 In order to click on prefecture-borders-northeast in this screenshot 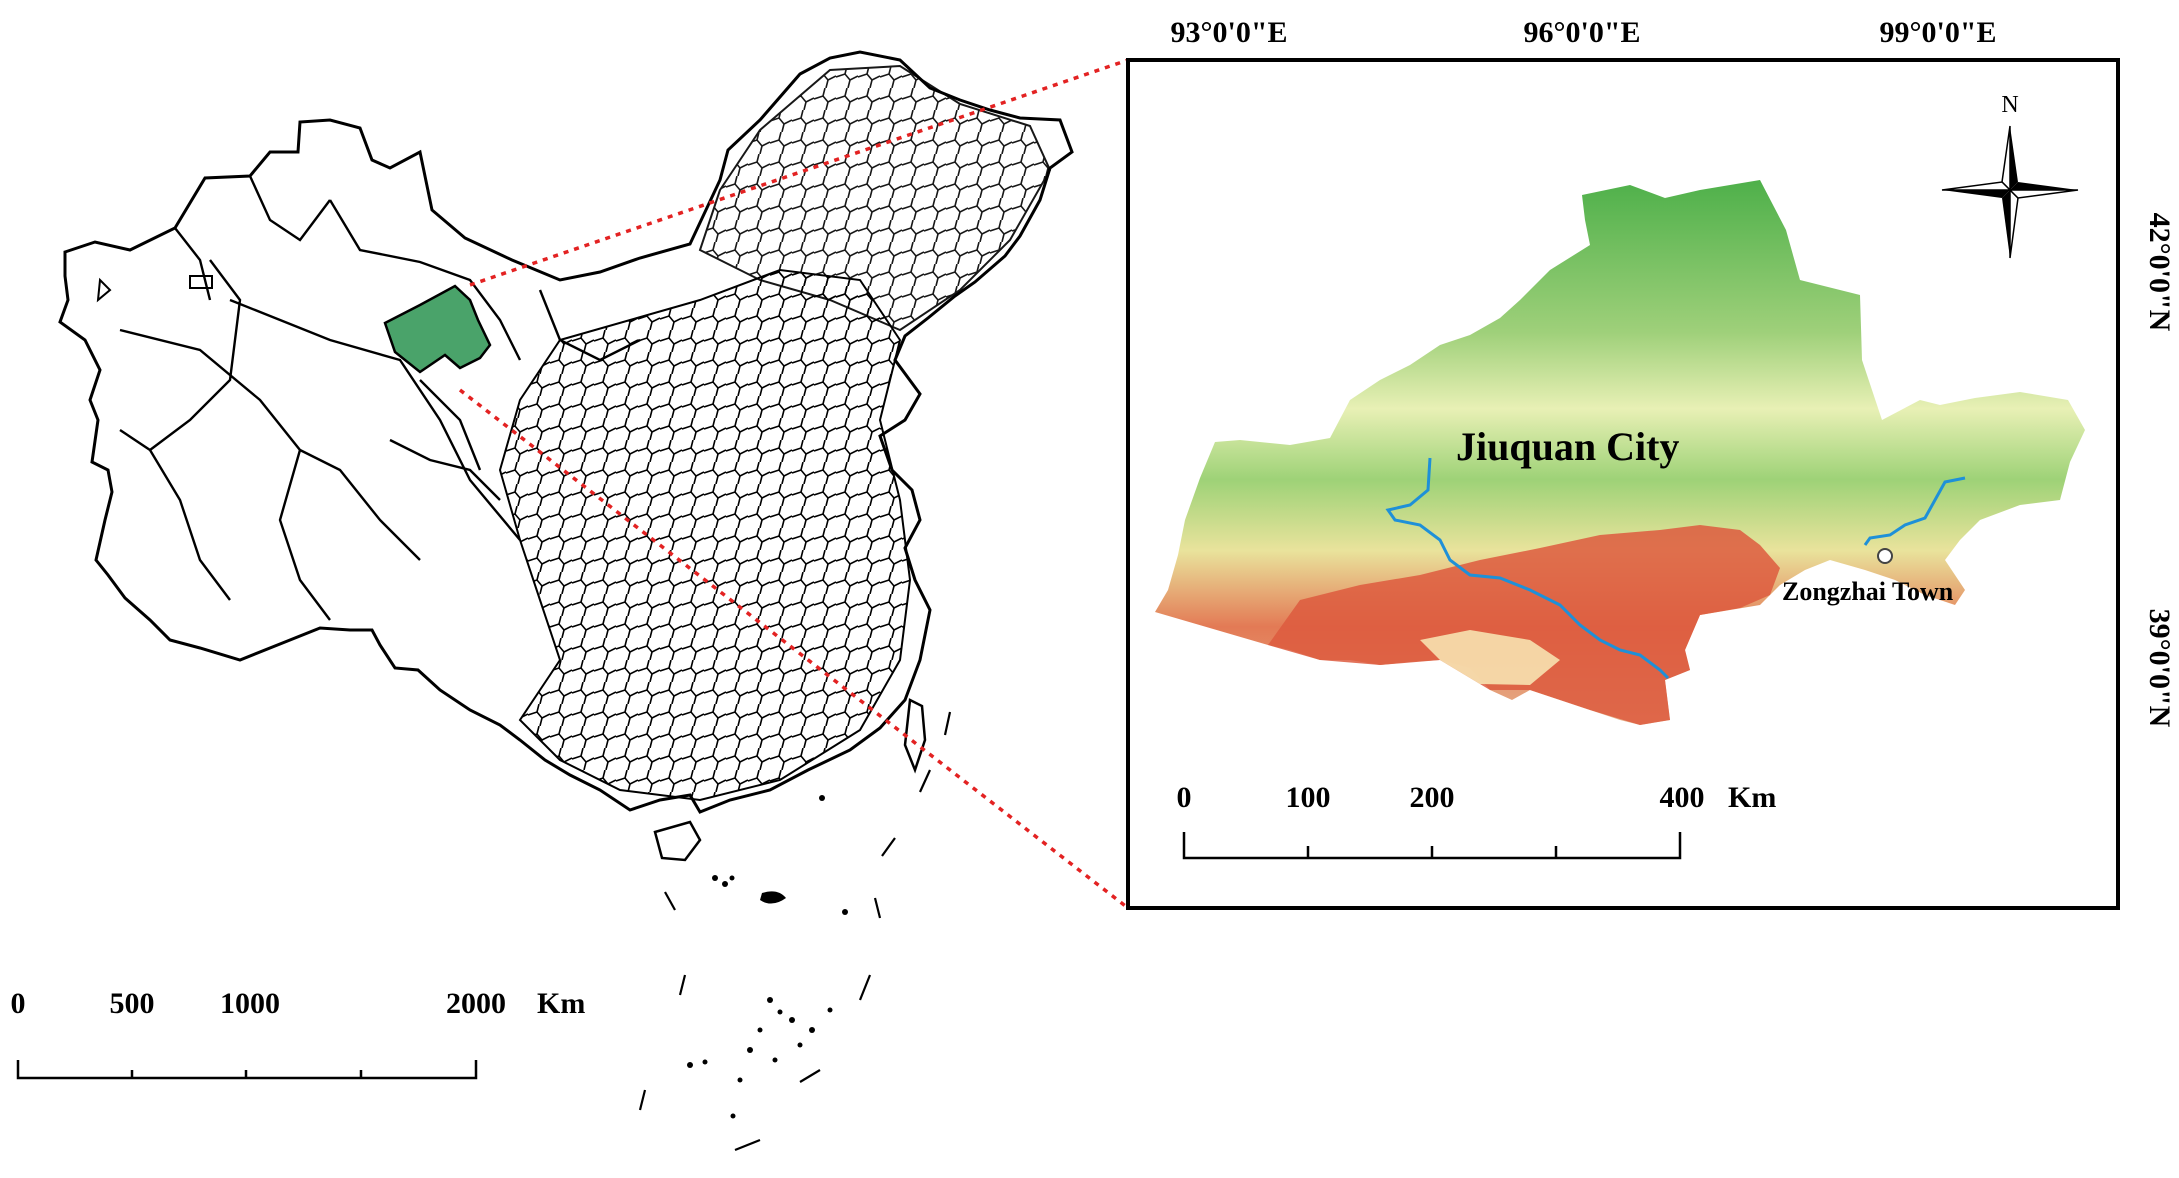, I will do `click(875, 198)`.